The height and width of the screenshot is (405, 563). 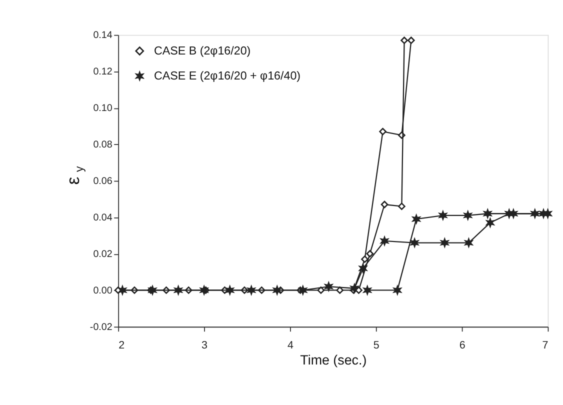 I want to click on x-tick-label: 7, so click(x=545, y=346).